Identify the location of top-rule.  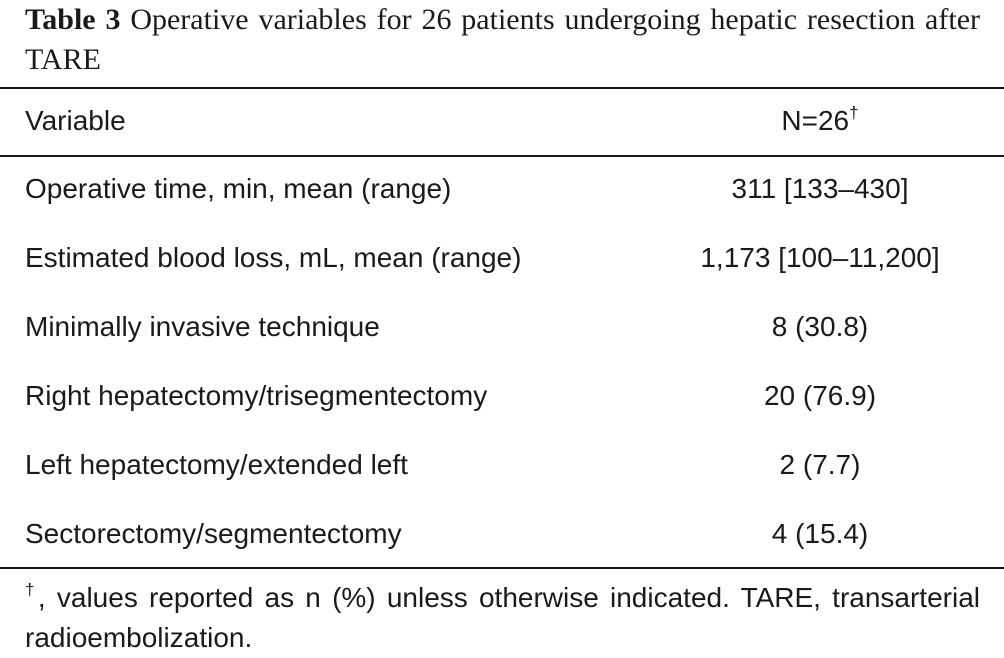
(502, 88).